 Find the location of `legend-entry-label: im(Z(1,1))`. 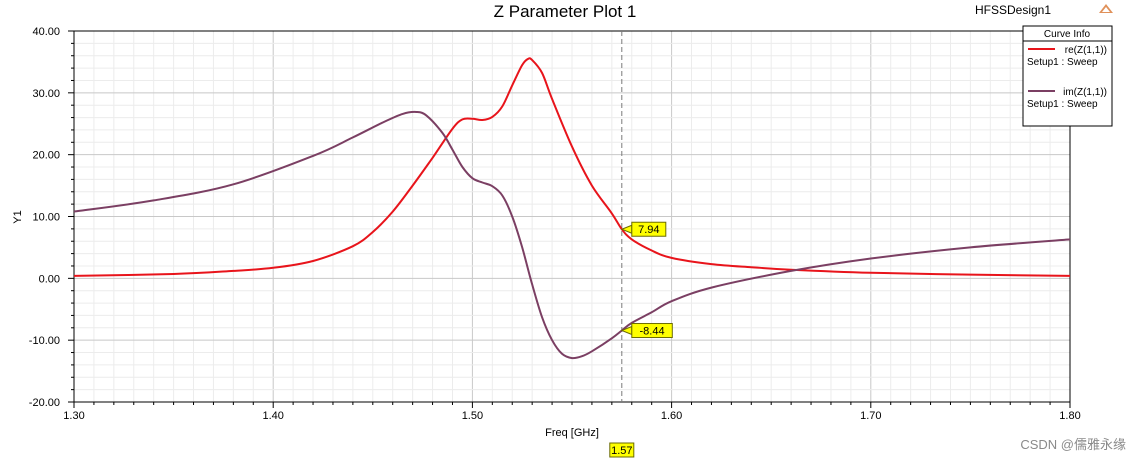

legend-entry-label: im(Z(1,1)) is located at coordinates (1085, 92).